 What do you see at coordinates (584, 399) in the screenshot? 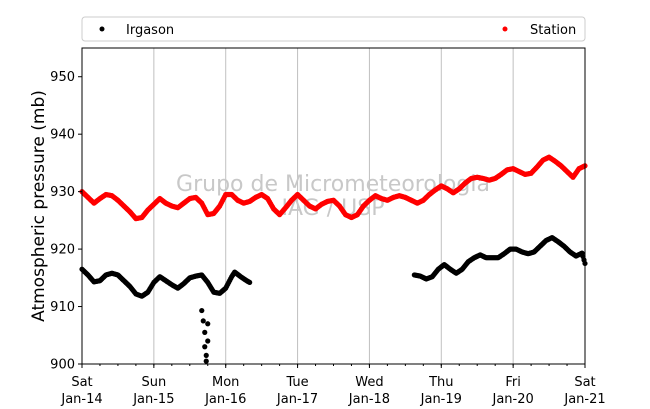
I see `x-tick-date: Jan-21` at bounding box center [584, 399].